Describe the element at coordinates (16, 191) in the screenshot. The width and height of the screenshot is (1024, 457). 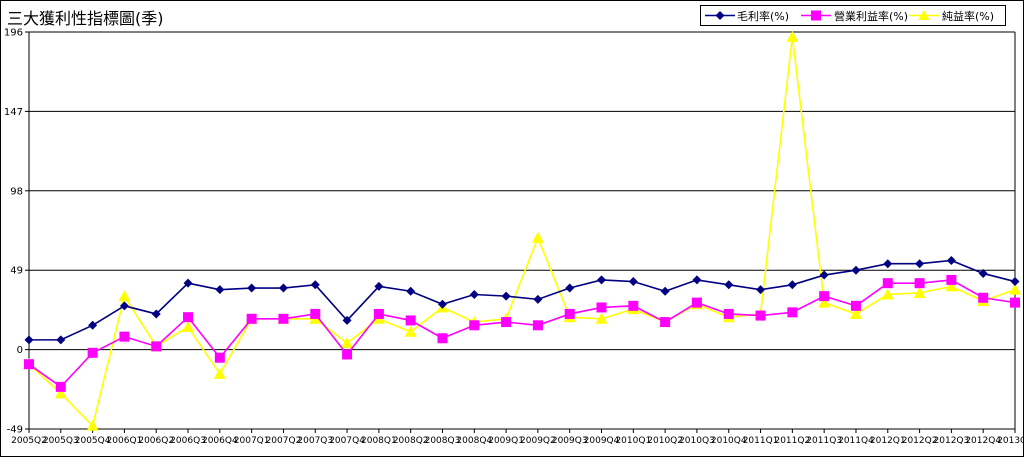
I see `y-tick-label: 98` at that location.